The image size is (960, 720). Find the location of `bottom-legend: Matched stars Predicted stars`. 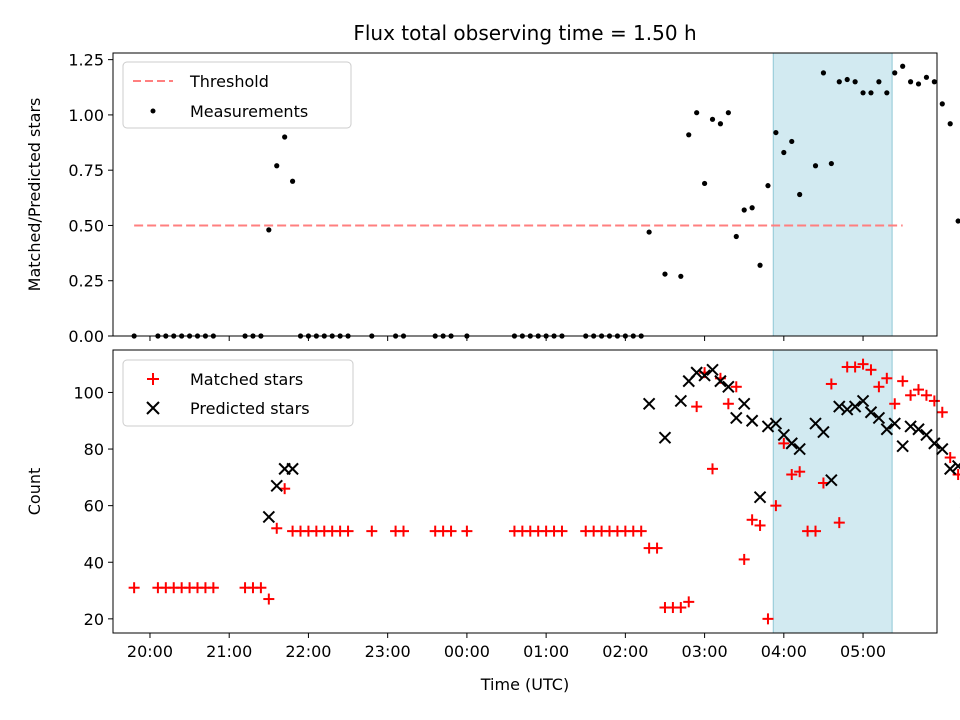

bottom-legend: Matched stars Predicted stars is located at coordinates (238, 393).